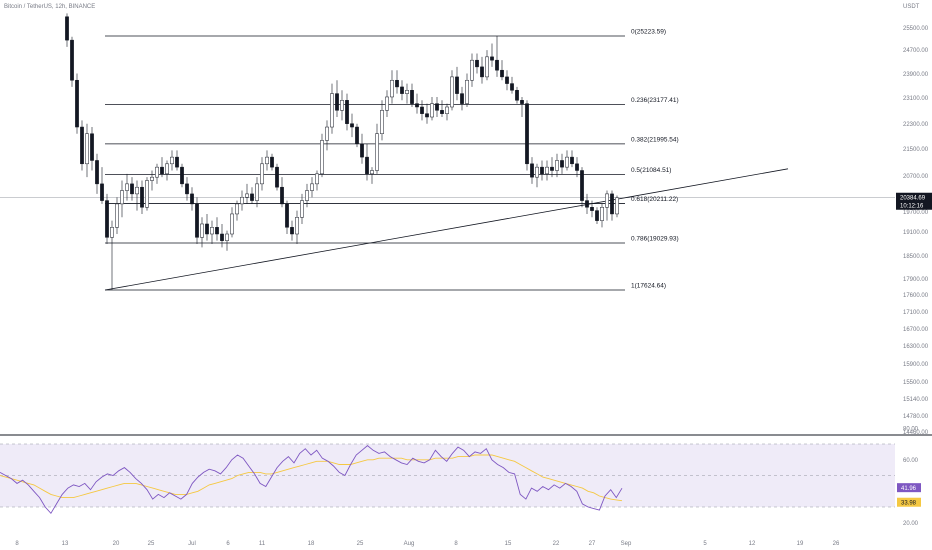 This screenshot has width=932, height=550. What do you see at coordinates (648, 286) in the screenshot?
I see `fib-label-6: 1(17624.64)` at bounding box center [648, 286].